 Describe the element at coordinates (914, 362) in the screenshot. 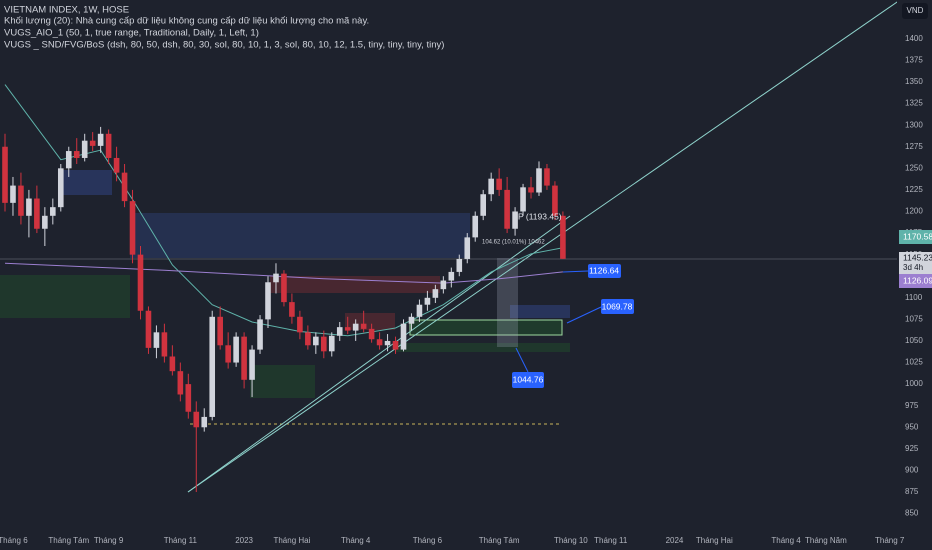

I see `y-tick-label: 1025` at that location.